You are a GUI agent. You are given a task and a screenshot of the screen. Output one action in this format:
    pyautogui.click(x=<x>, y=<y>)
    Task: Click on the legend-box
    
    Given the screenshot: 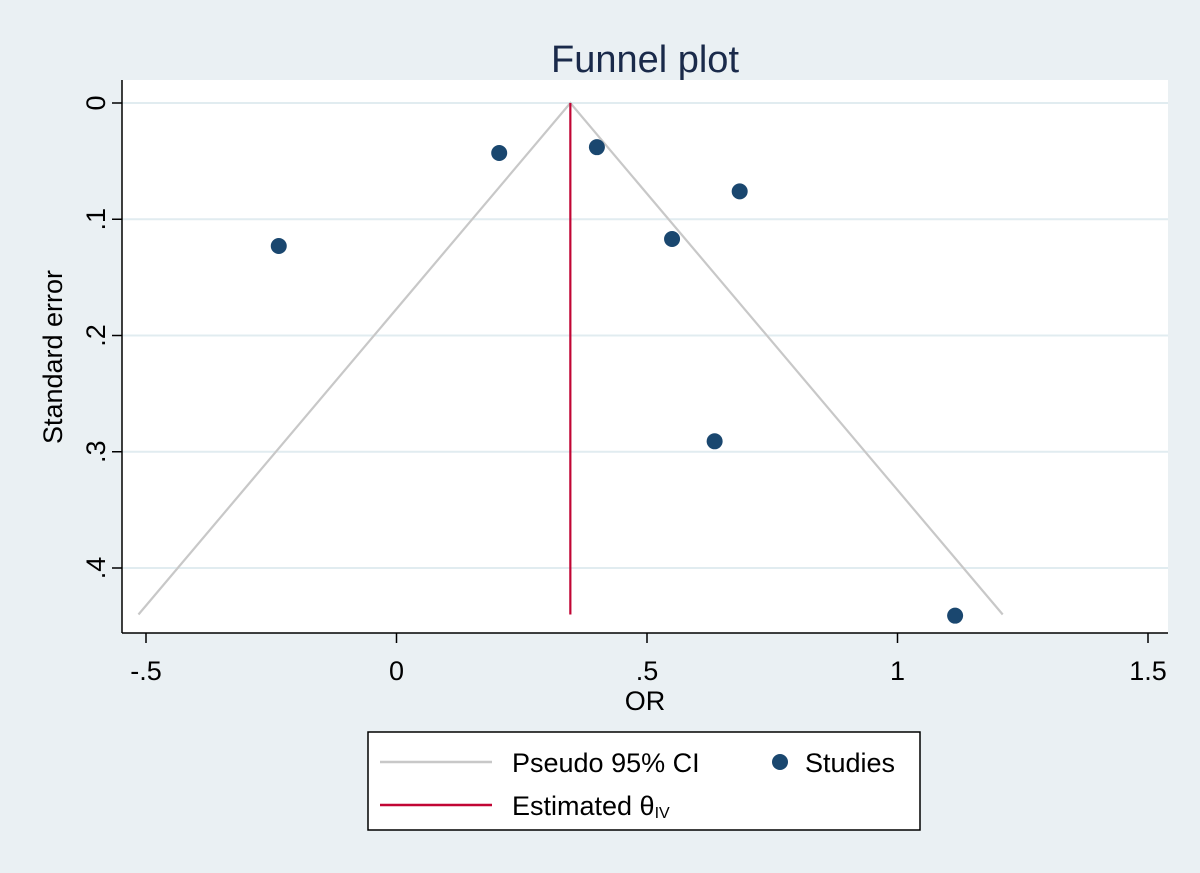 What is the action you would take?
    pyautogui.click(x=644, y=781)
    